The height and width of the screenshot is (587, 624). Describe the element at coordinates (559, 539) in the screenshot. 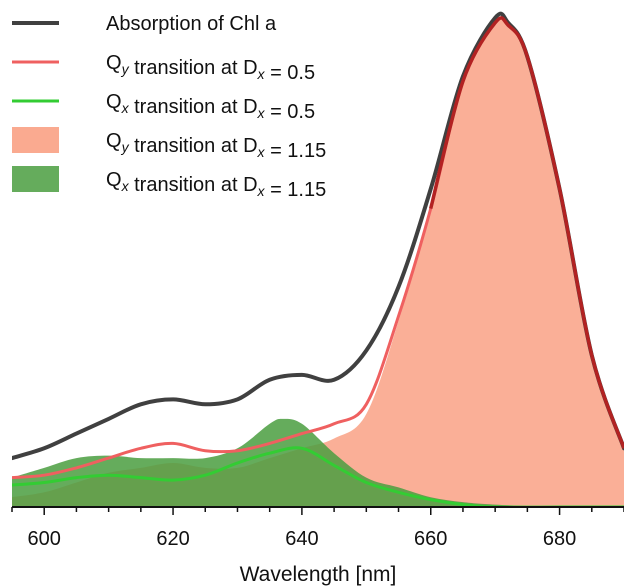

I see `x-tick-label: 680` at that location.